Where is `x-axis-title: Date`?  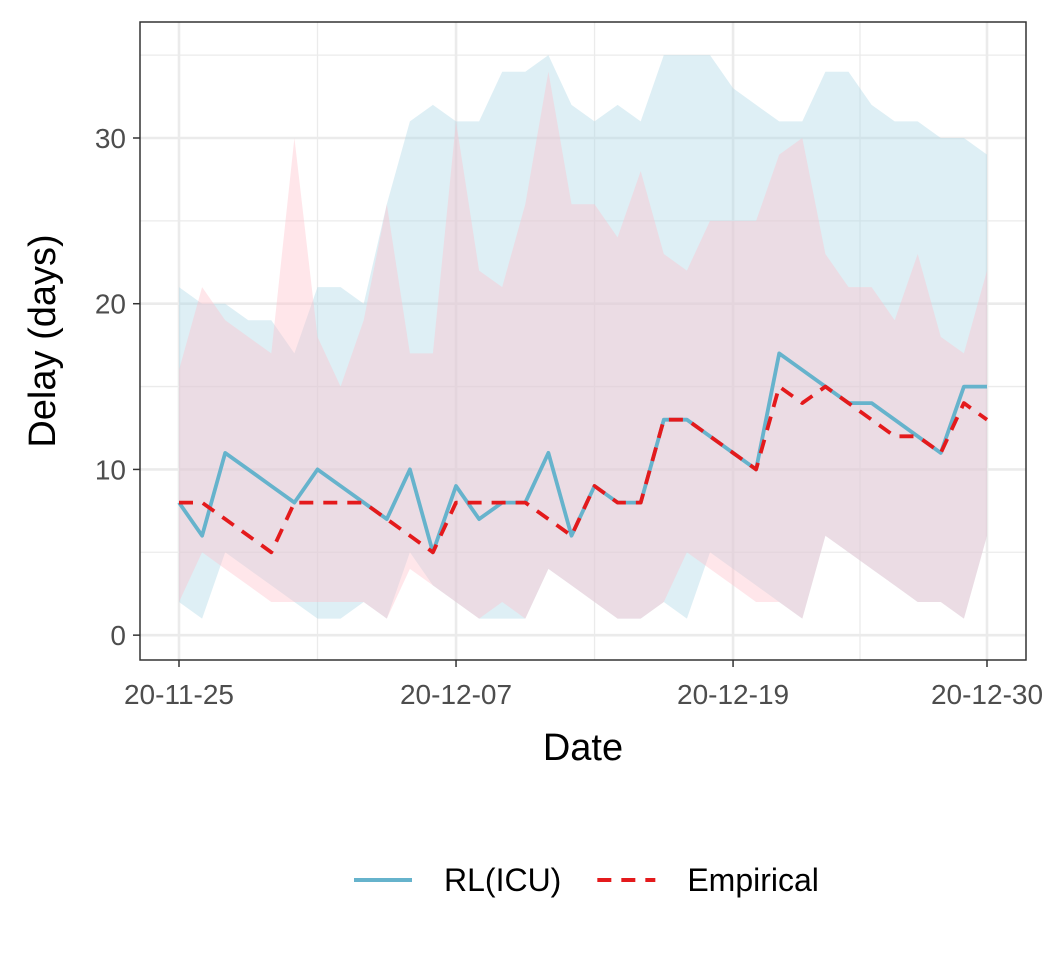 x-axis-title: Date is located at coordinates (583, 748).